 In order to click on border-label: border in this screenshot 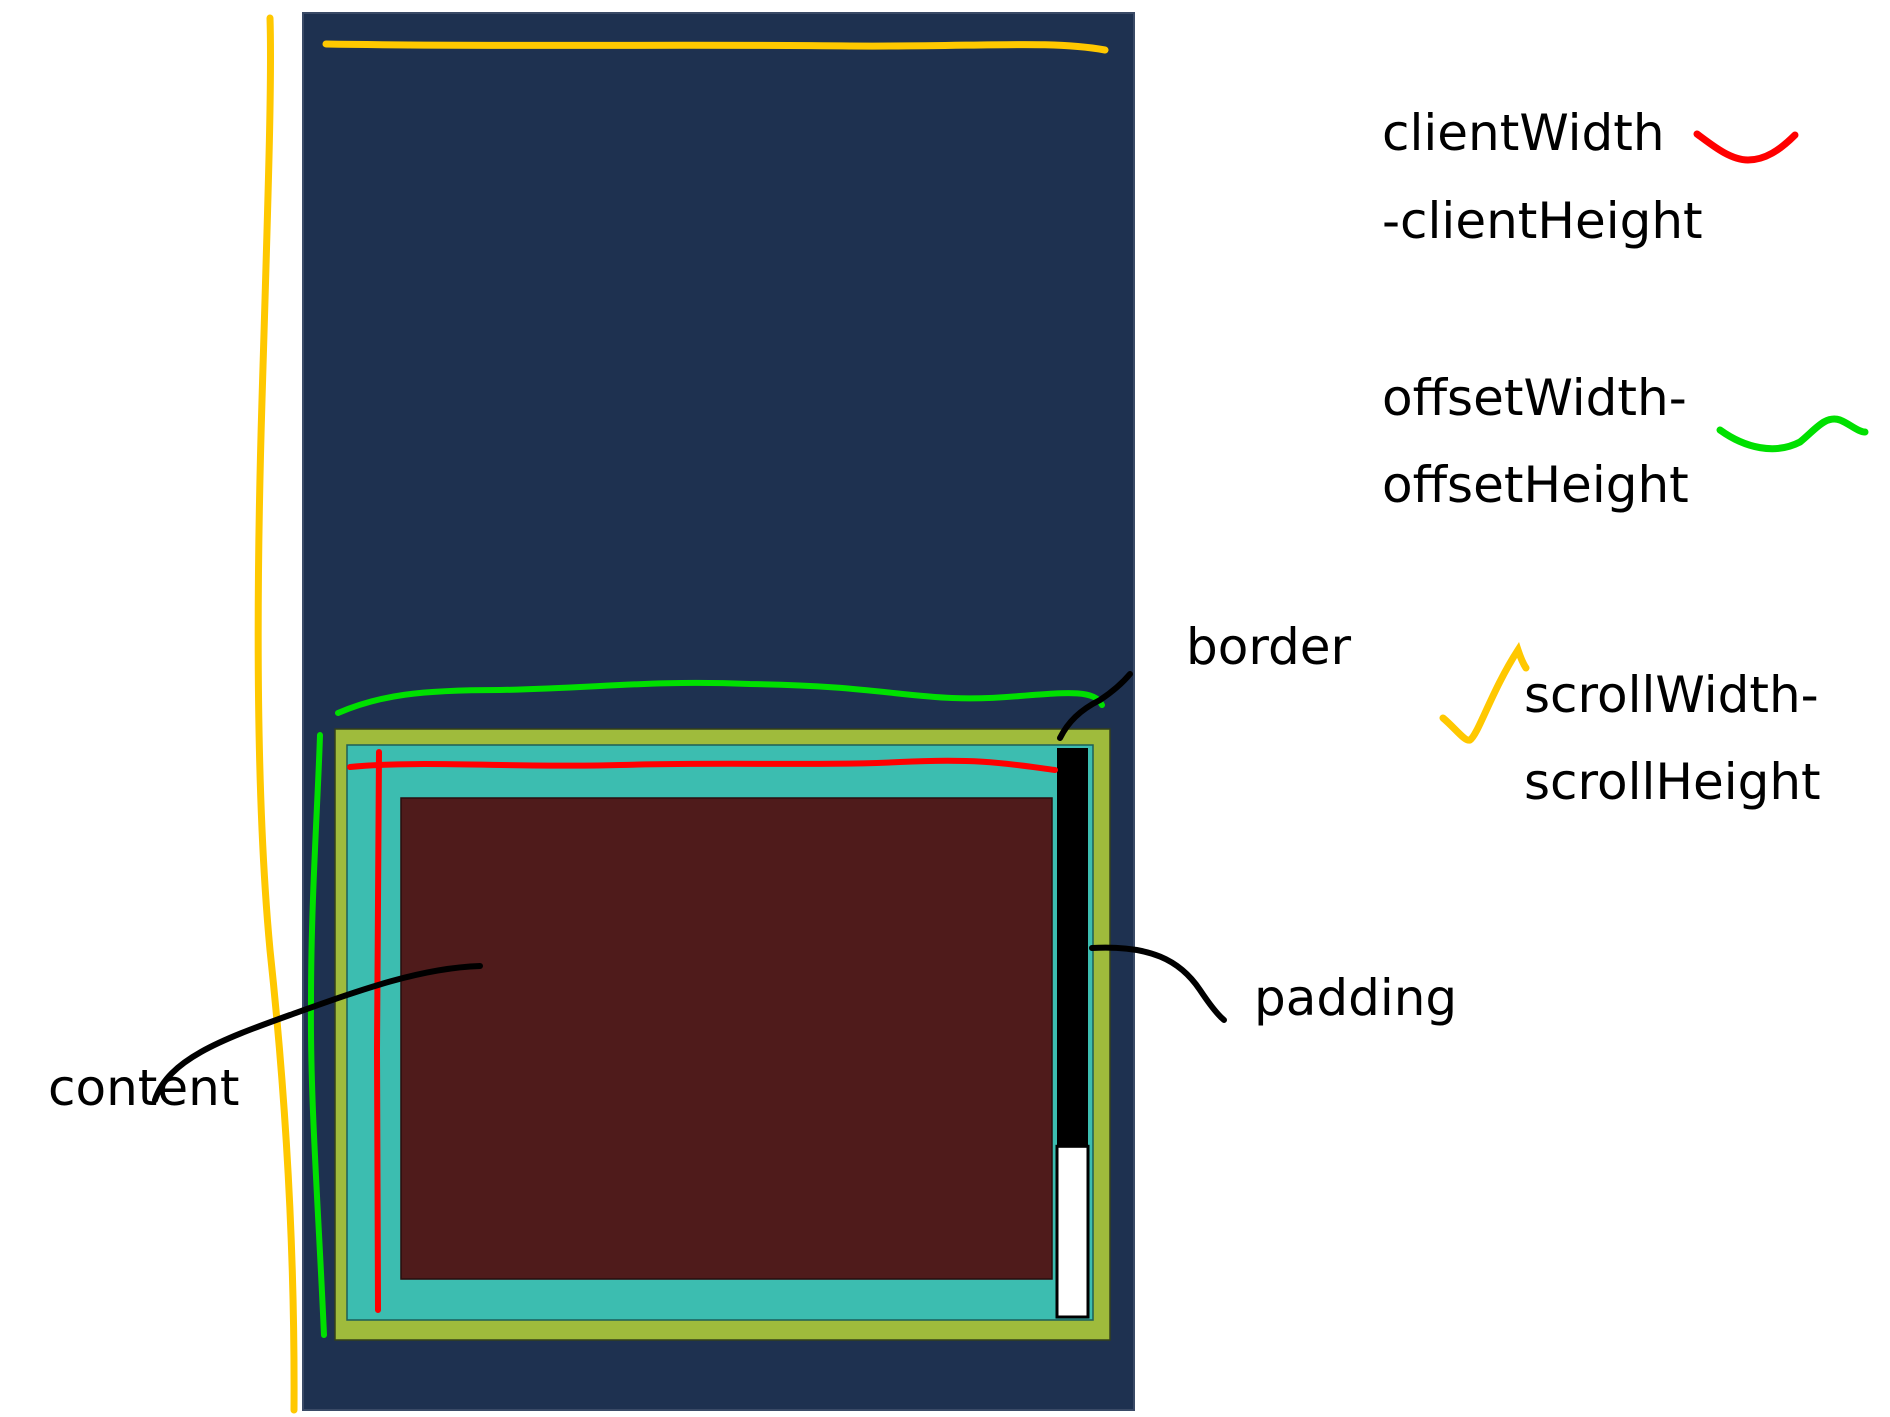, I will do `click(1269, 647)`.